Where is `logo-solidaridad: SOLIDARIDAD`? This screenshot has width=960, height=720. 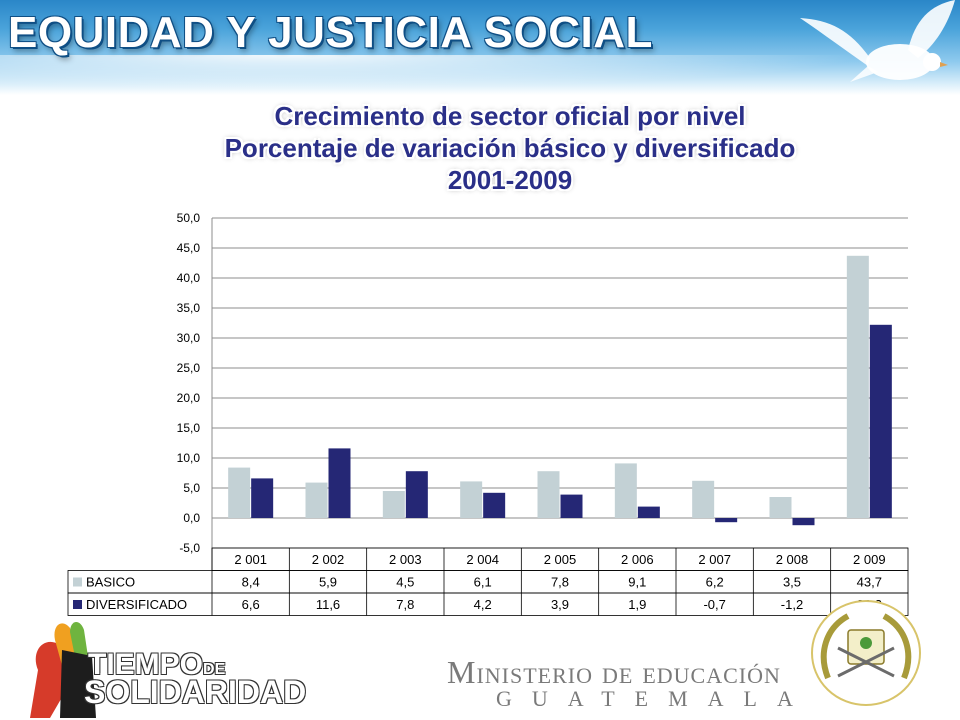
logo-solidaridad: SOLIDARIDAD is located at coordinates (195, 692).